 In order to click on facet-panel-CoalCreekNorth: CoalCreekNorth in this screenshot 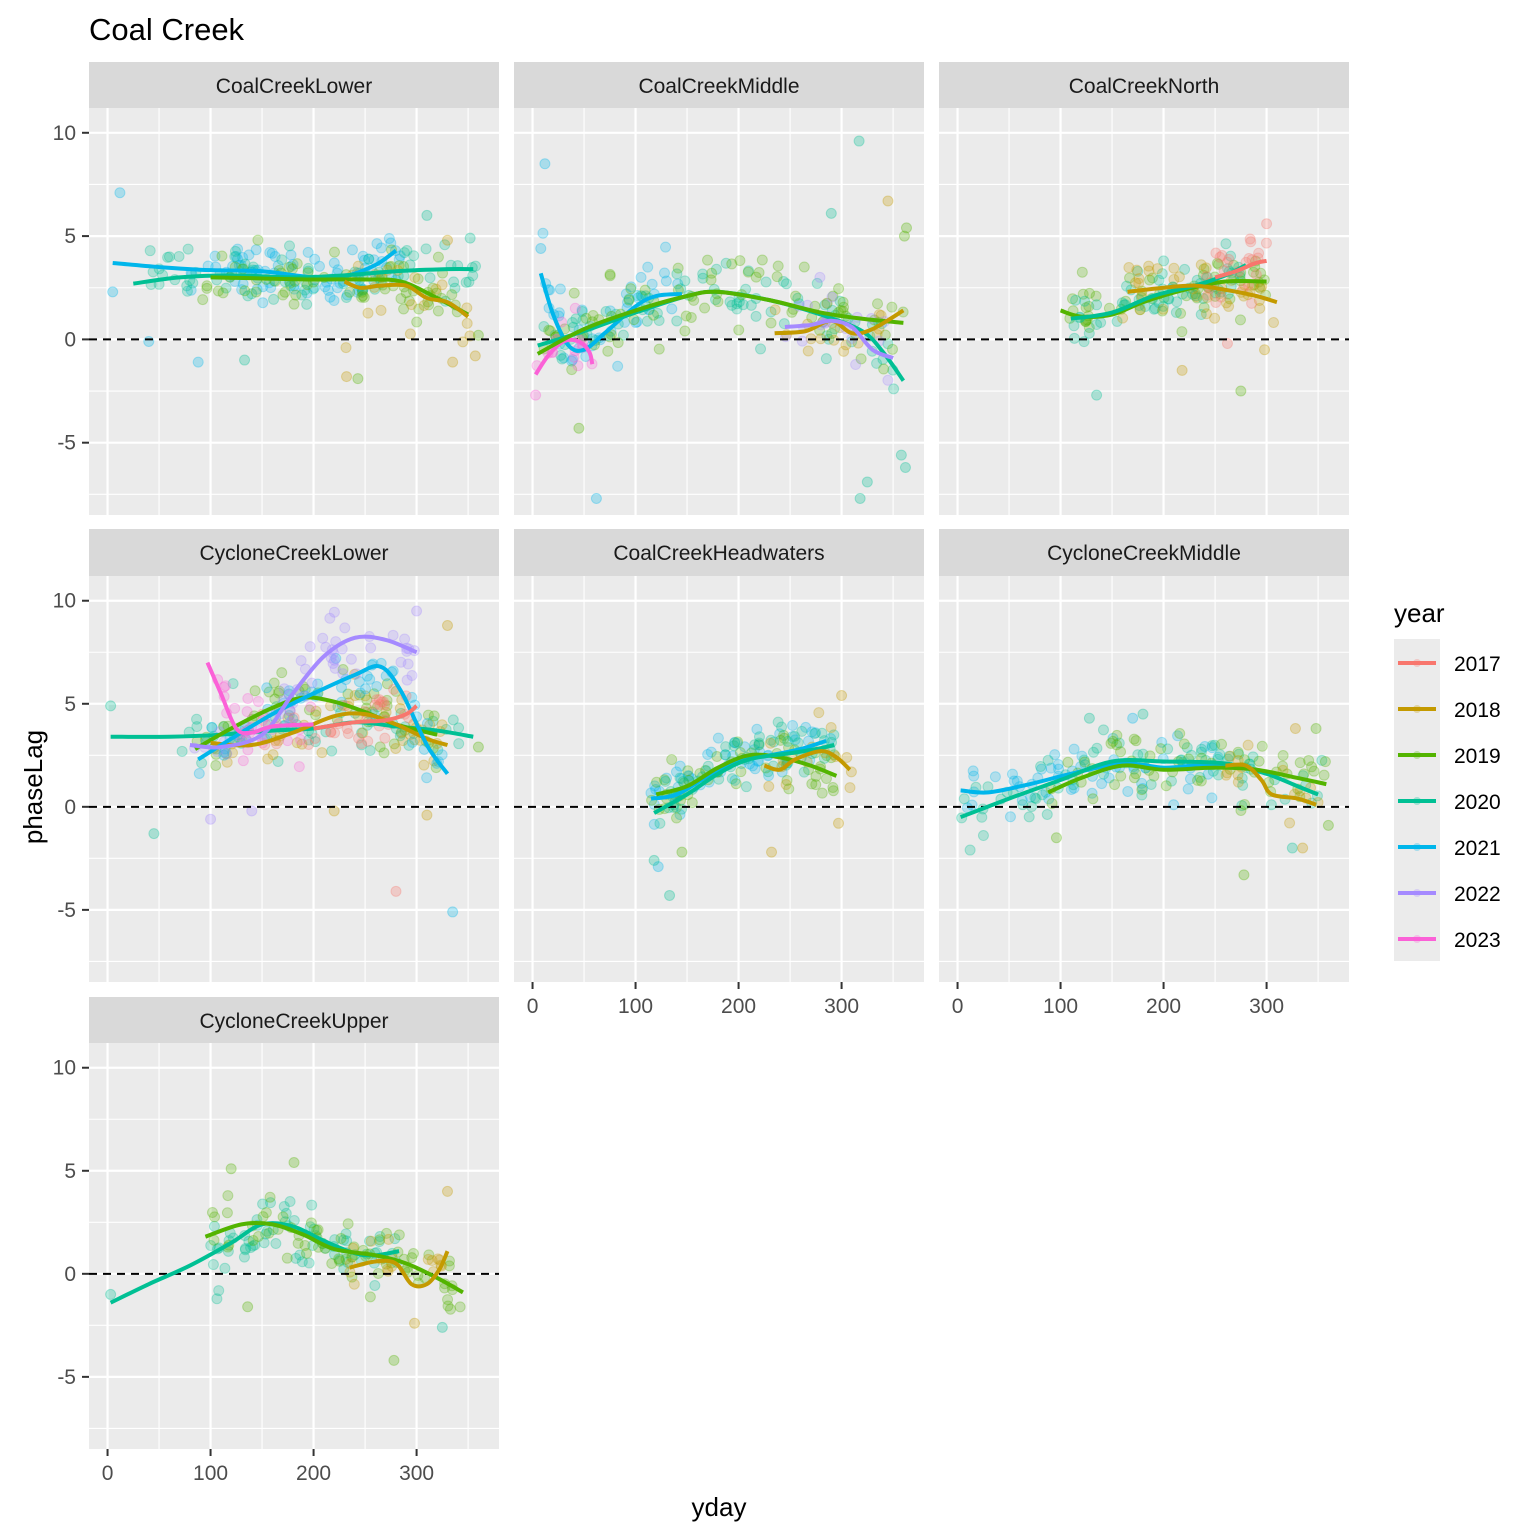, I will do `click(1144, 288)`.